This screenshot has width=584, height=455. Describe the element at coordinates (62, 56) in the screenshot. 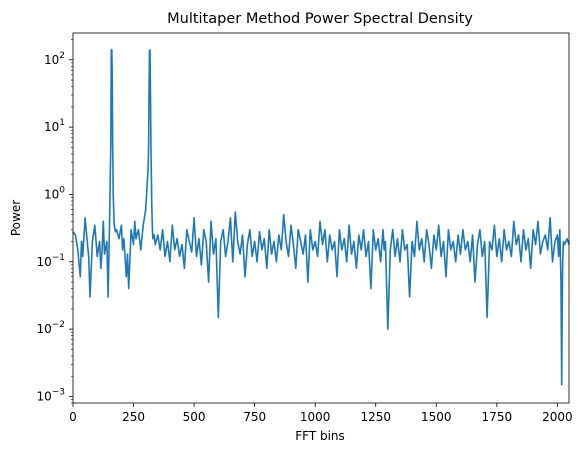

I see `y-tick-exponent: 2` at that location.